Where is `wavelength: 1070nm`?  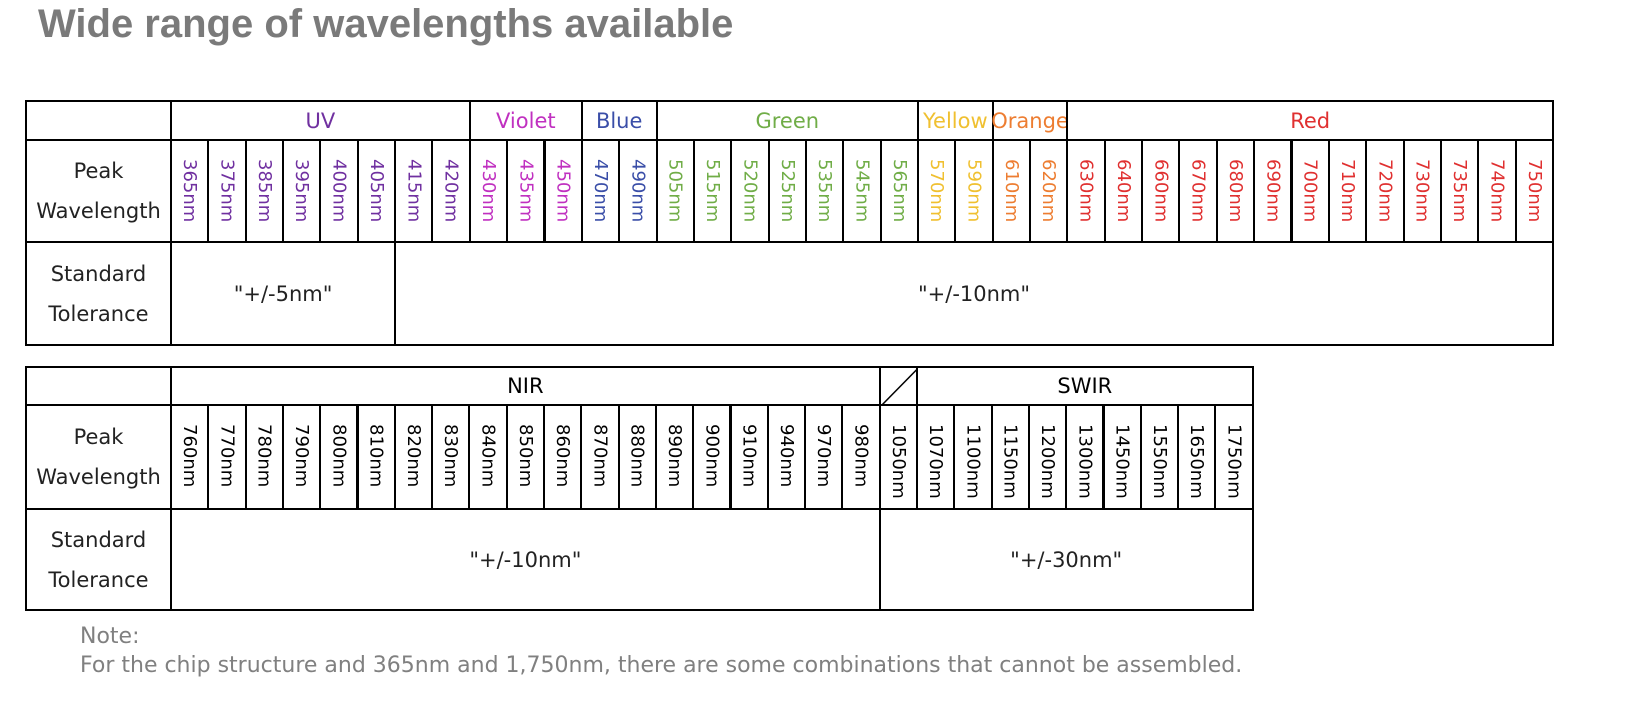 wavelength: 1070nm is located at coordinates (936, 457).